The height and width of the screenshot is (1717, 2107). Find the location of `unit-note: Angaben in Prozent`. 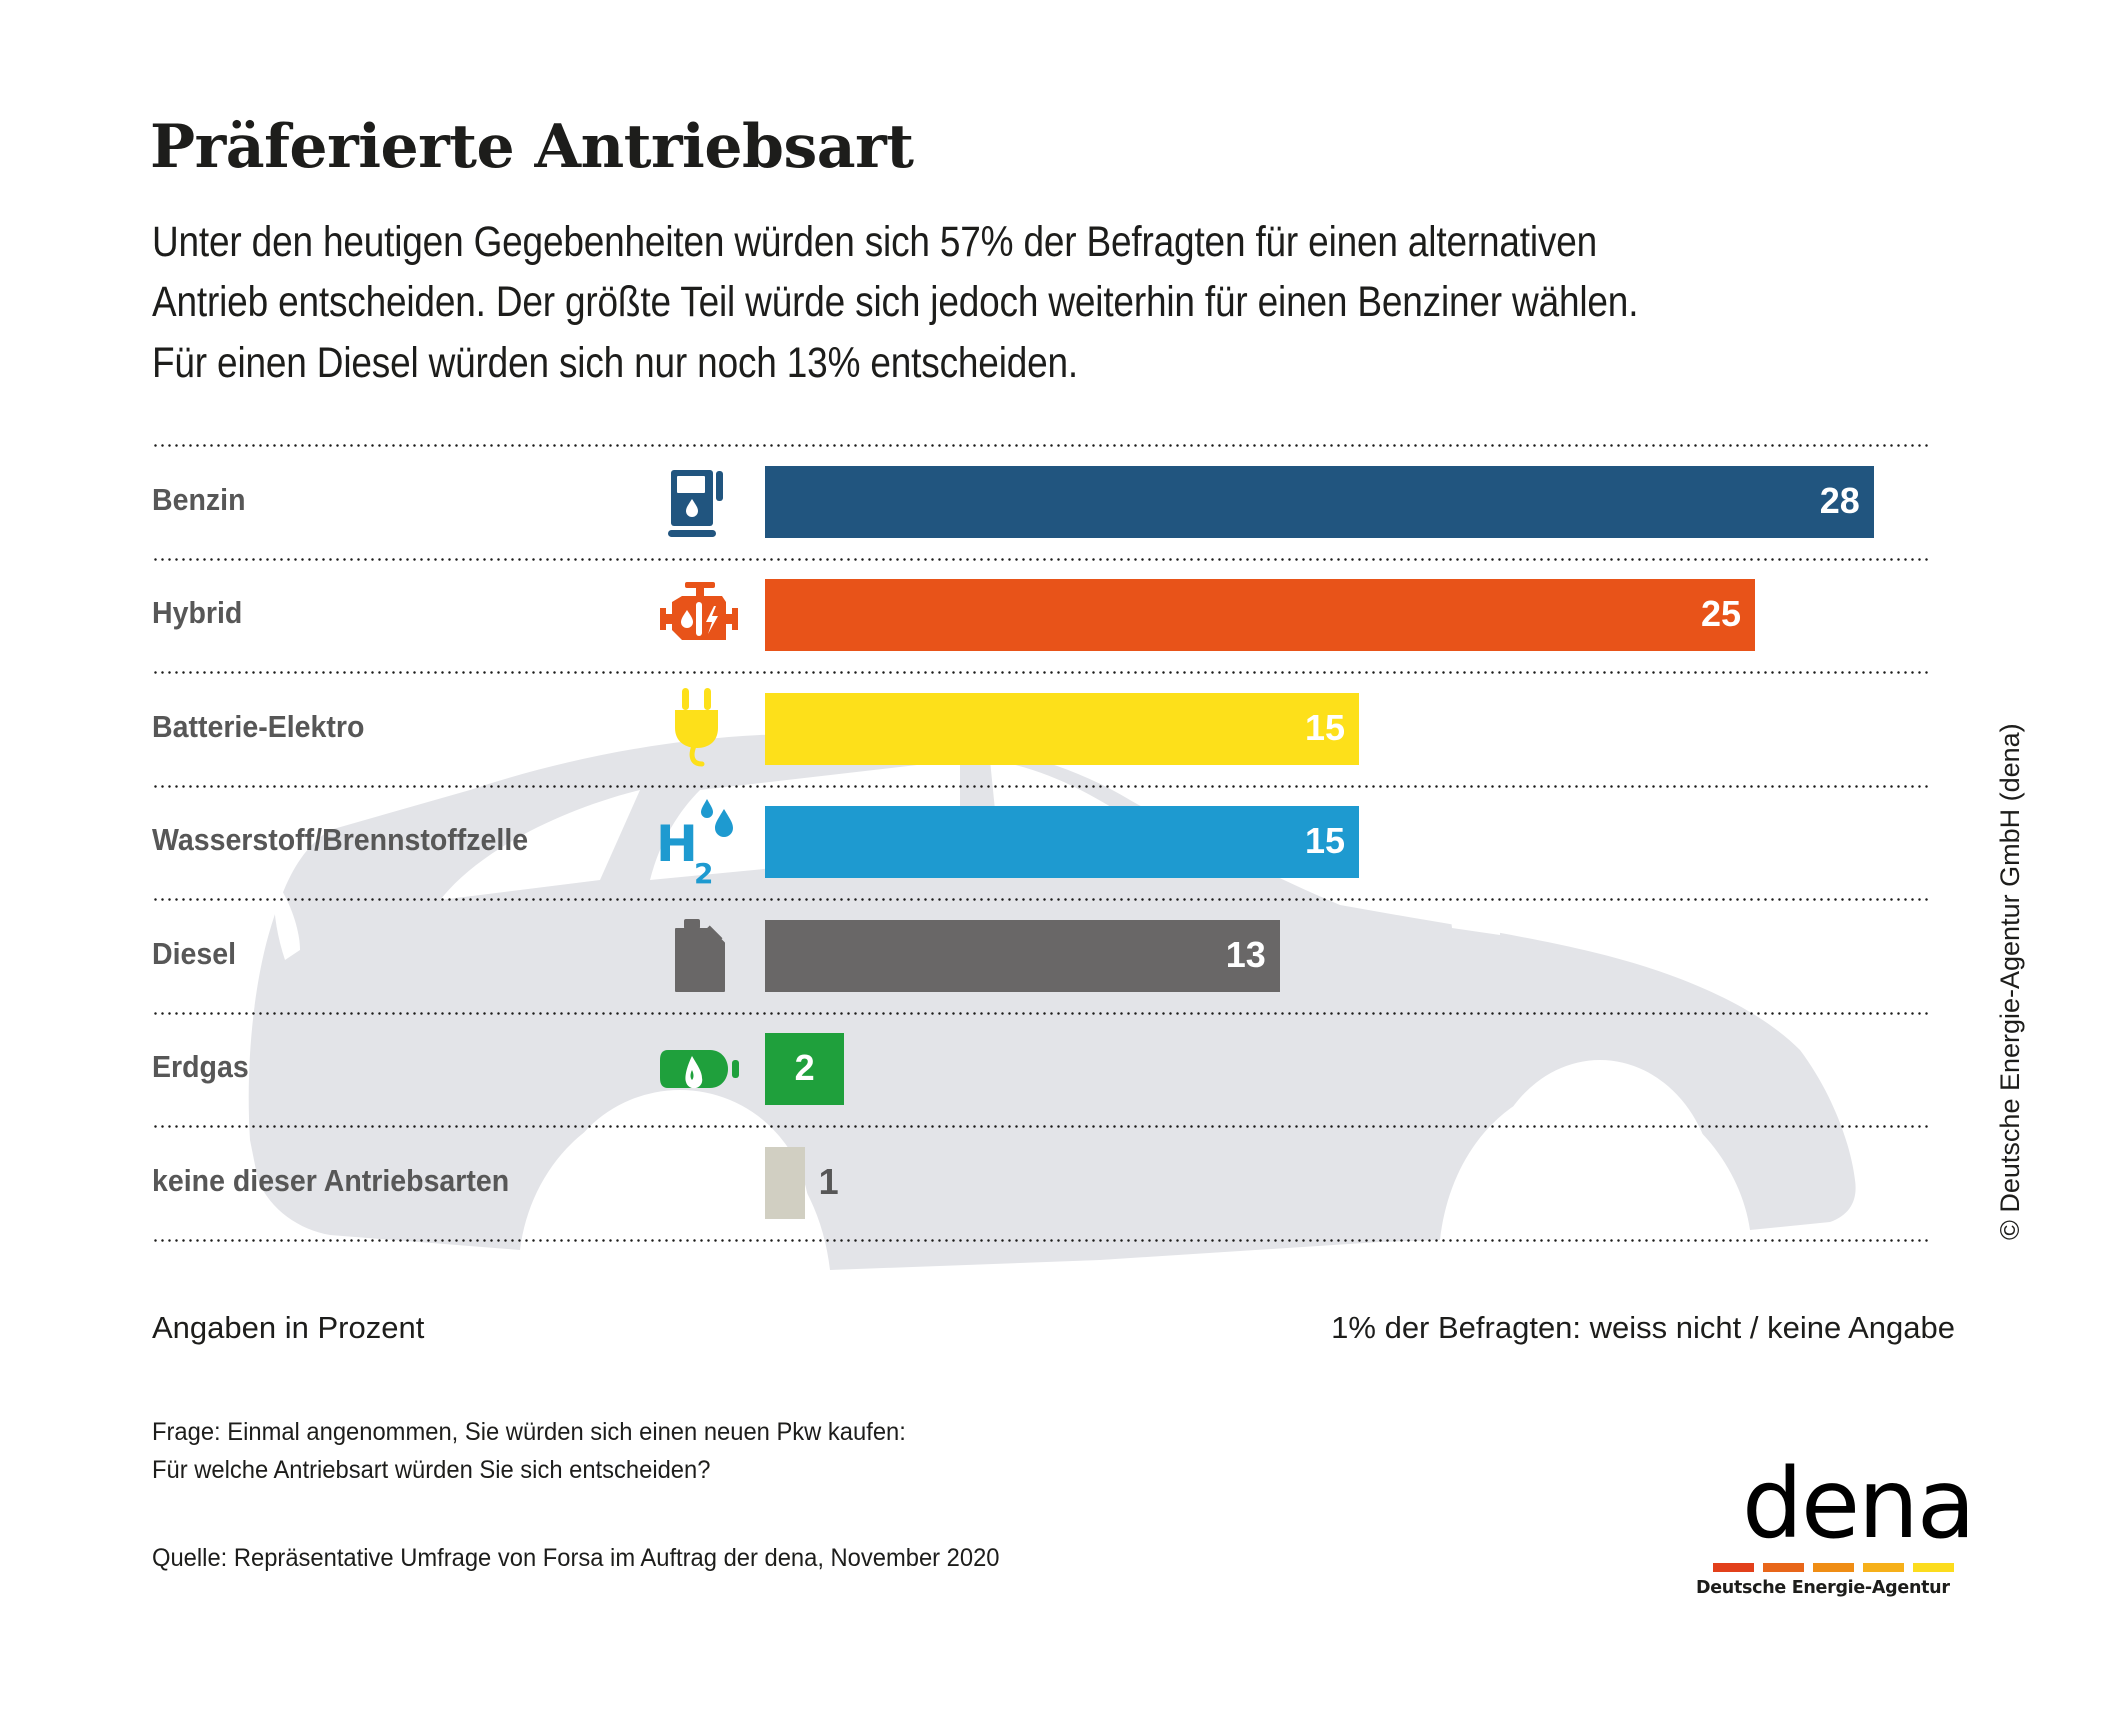

unit-note: Angaben in Prozent is located at coordinates (288, 1327).